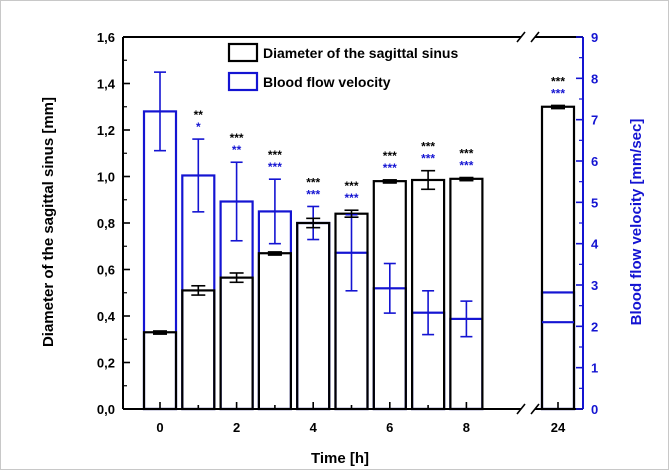  What do you see at coordinates (521, 409) in the screenshot?
I see `axis-break-bottom-a` at bounding box center [521, 409].